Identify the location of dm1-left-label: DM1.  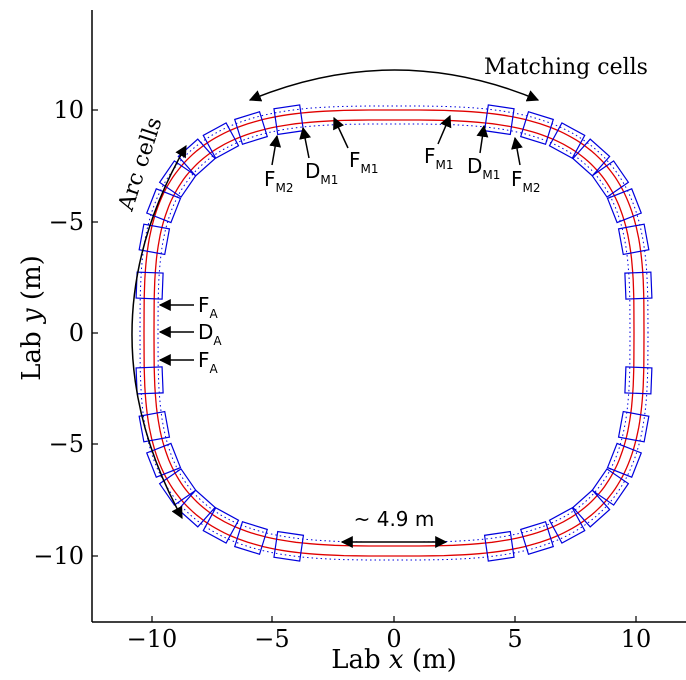
(321, 173).